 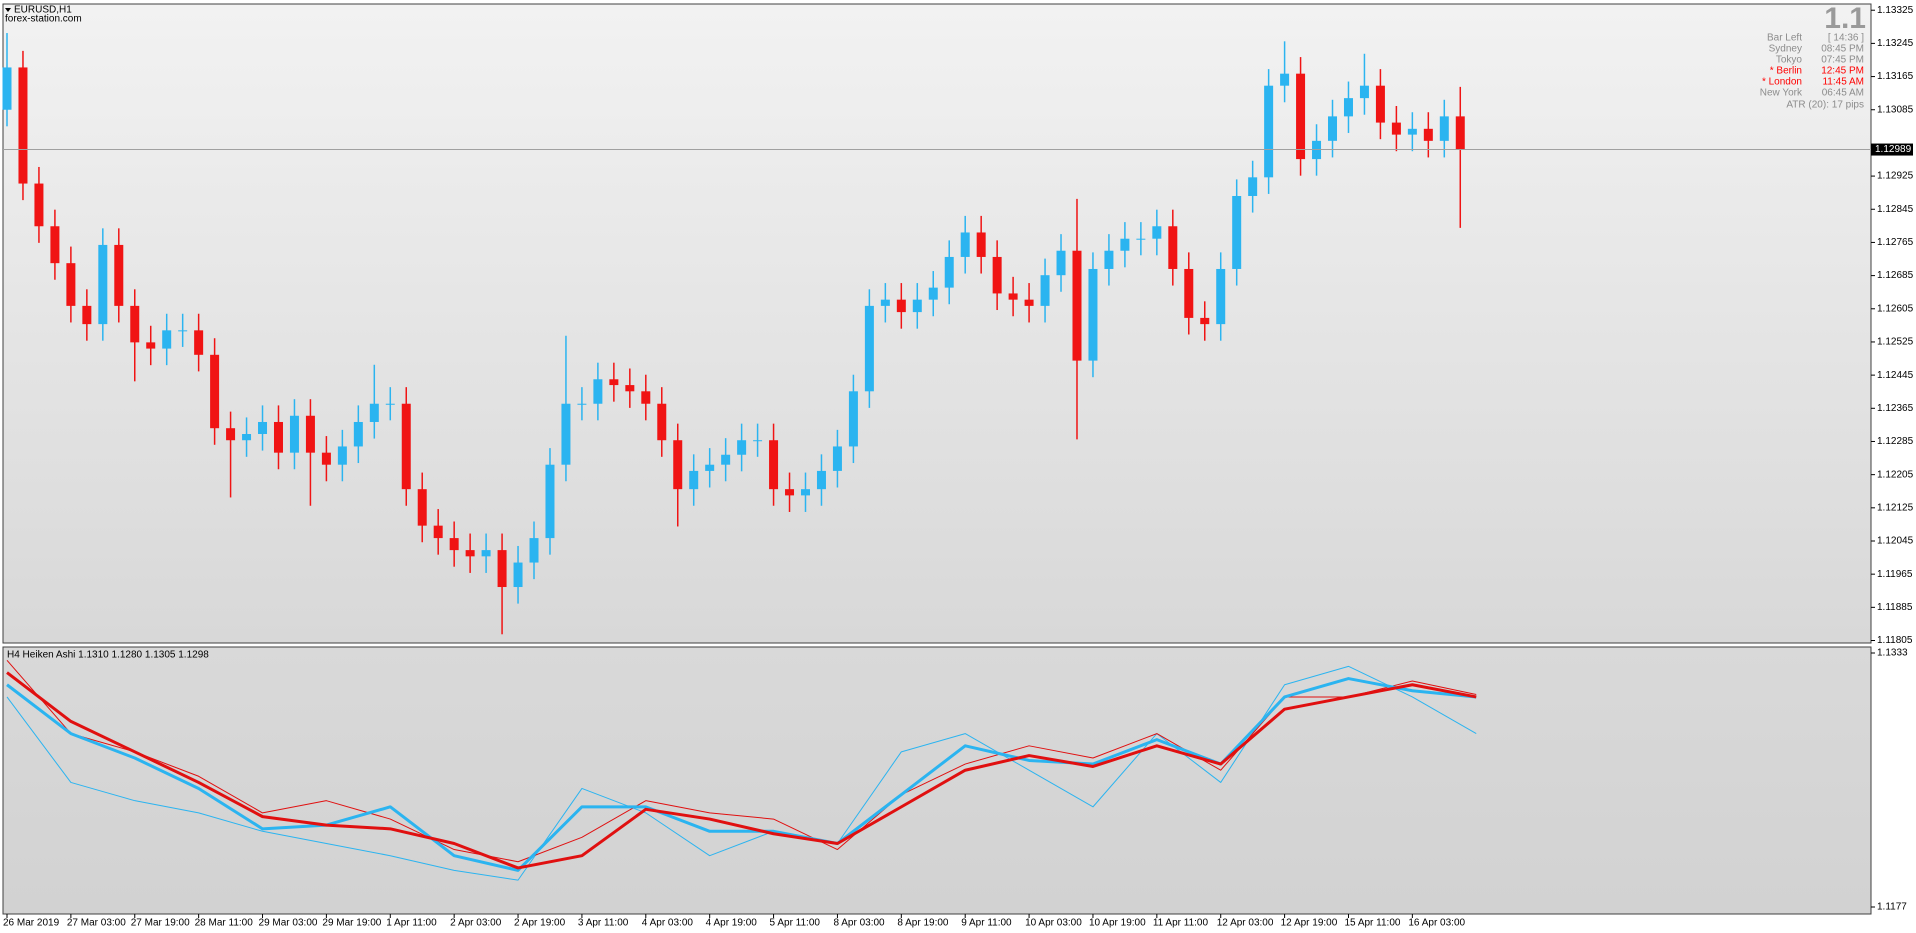 I want to click on y-tick-label: 1.11885, so click(x=1895, y=607).